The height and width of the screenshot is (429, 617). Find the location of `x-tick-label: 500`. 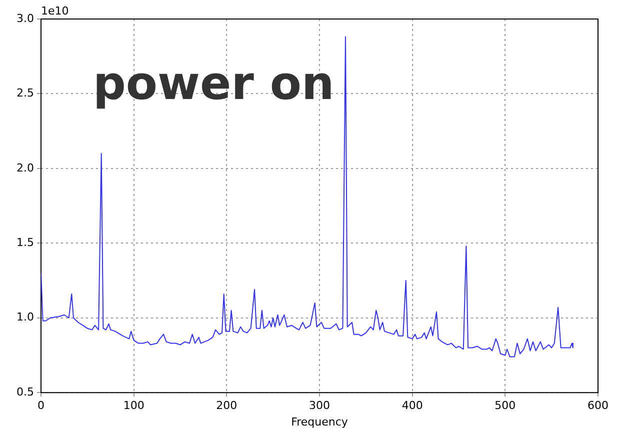

x-tick-label: 500 is located at coordinates (505, 405).